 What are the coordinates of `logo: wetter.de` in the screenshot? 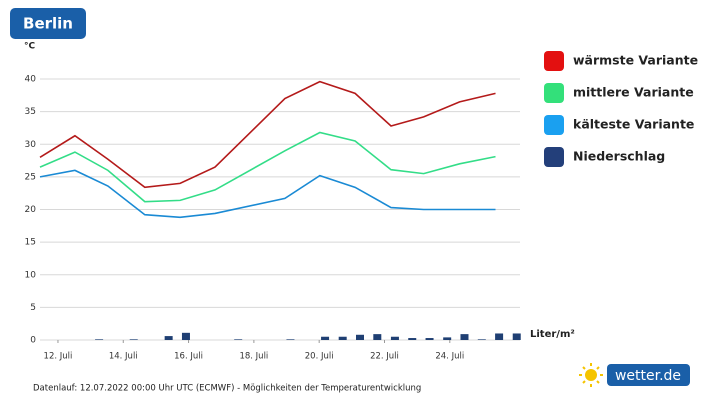 It's located at (634, 375).